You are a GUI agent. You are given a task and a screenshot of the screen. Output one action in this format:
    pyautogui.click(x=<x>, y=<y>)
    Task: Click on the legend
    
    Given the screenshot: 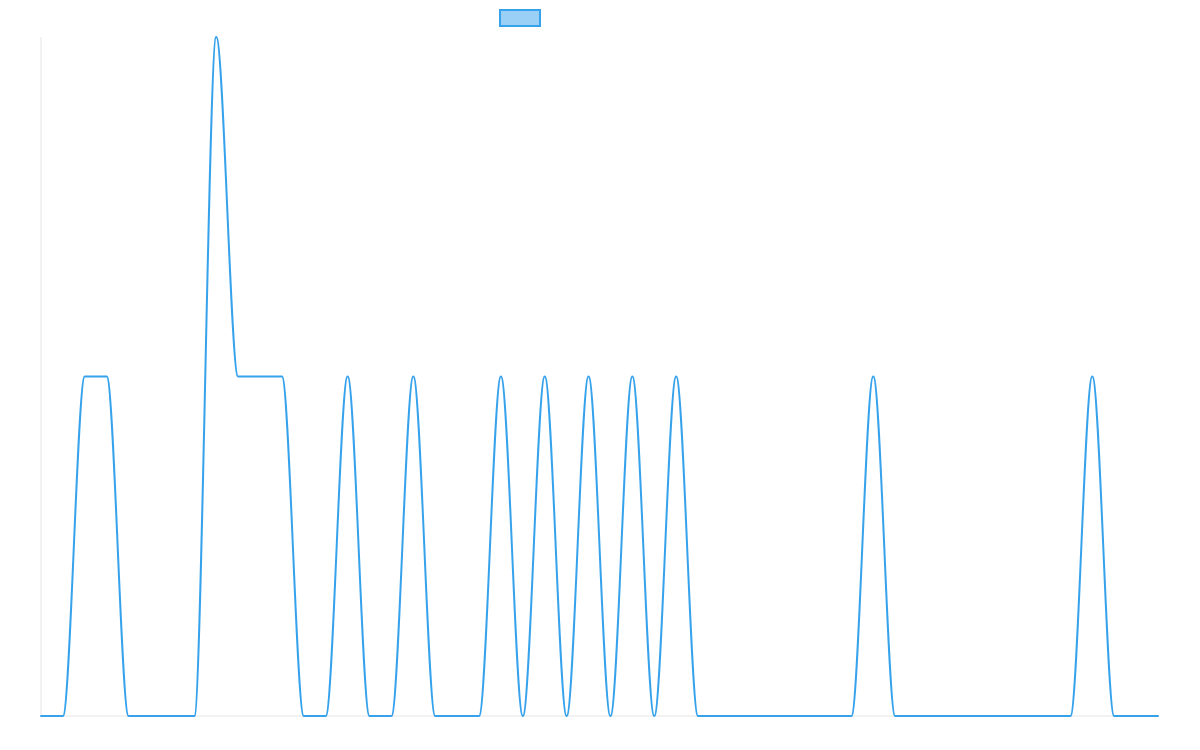 What is the action you would take?
    pyautogui.click(x=520, y=18)
    